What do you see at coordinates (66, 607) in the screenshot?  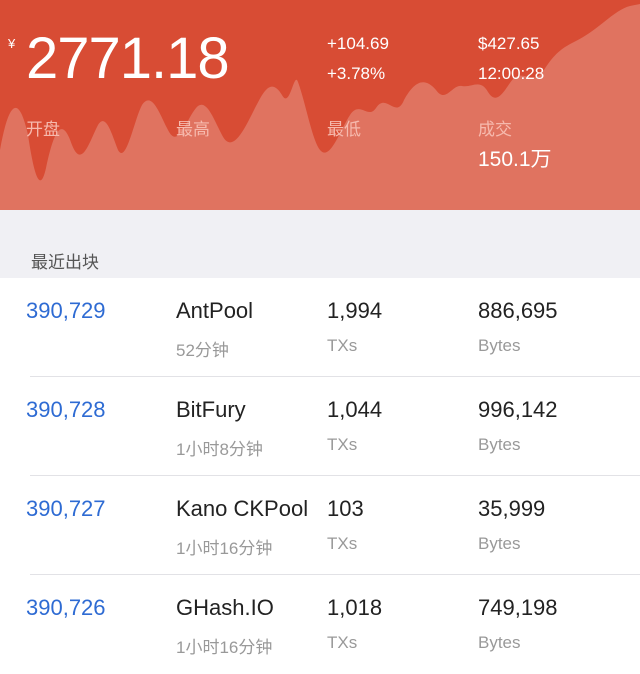 I see `block-height-link: 390,726` at bounding box center [66, 607].